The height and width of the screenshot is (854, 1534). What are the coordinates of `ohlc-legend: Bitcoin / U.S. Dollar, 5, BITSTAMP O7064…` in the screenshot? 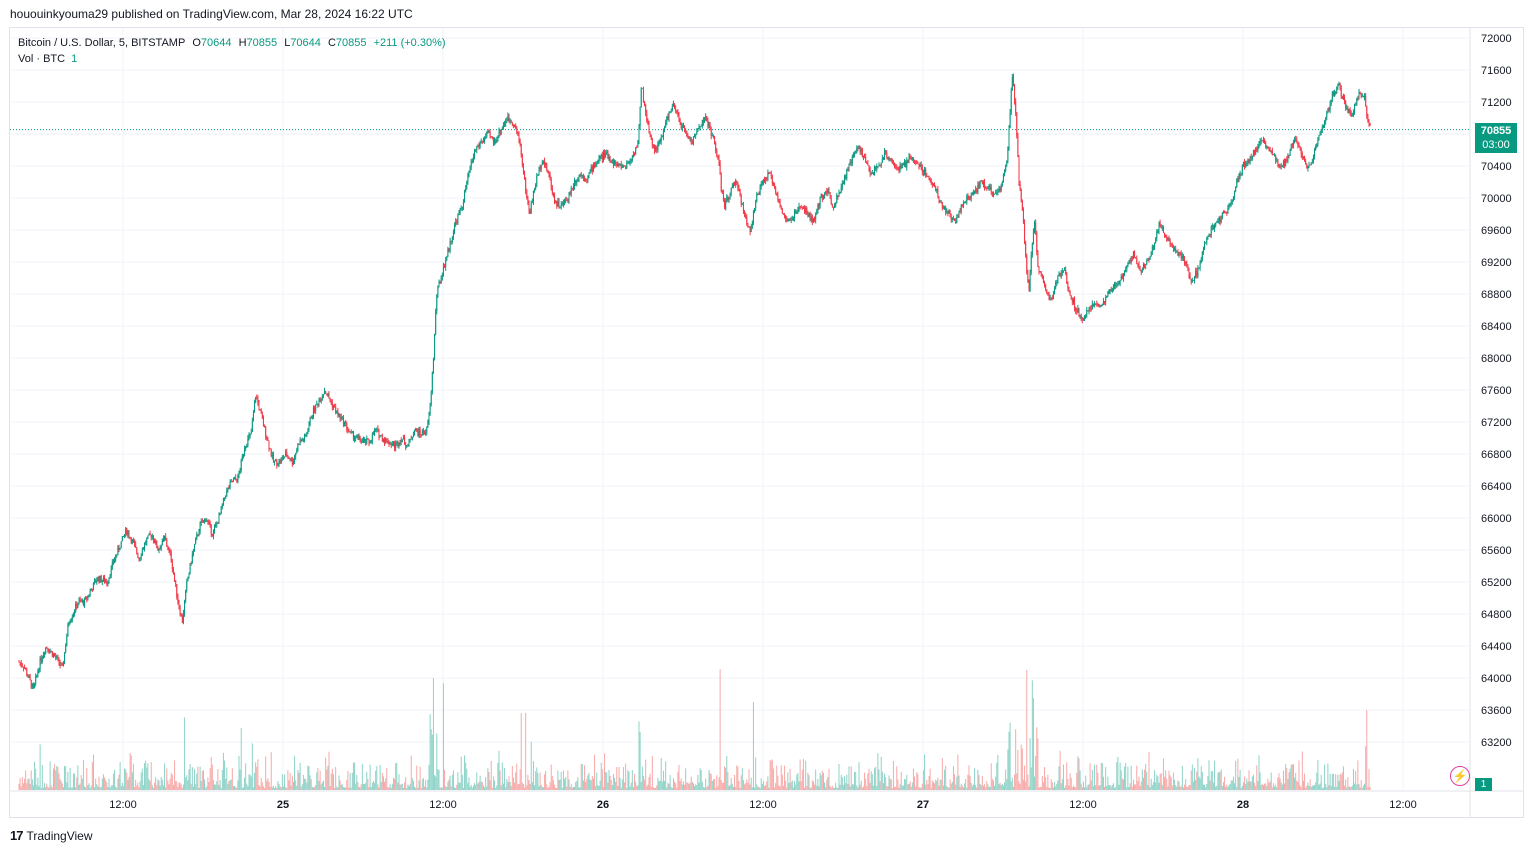 It's located at (234, 43).